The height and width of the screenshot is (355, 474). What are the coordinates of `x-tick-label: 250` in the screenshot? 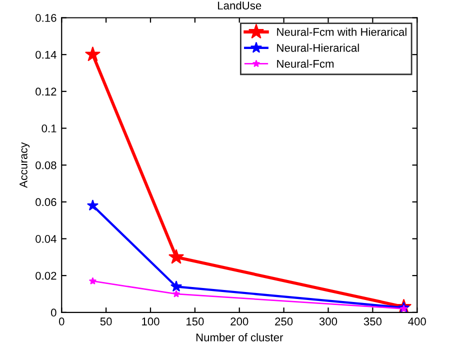 It's located at (284, 322).